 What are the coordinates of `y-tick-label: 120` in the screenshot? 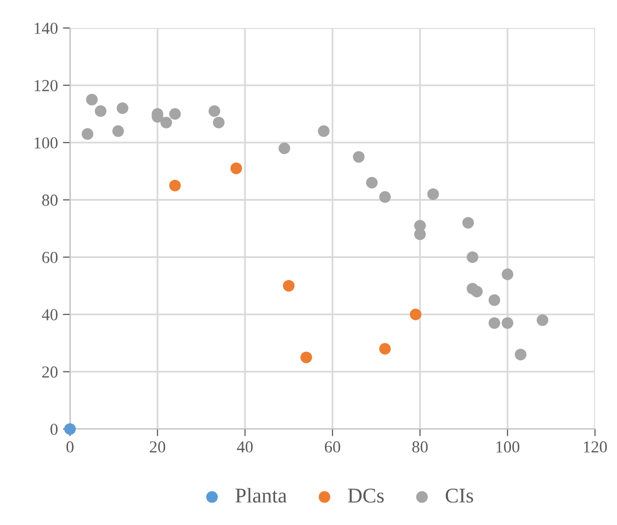 It's located at (46, 86).